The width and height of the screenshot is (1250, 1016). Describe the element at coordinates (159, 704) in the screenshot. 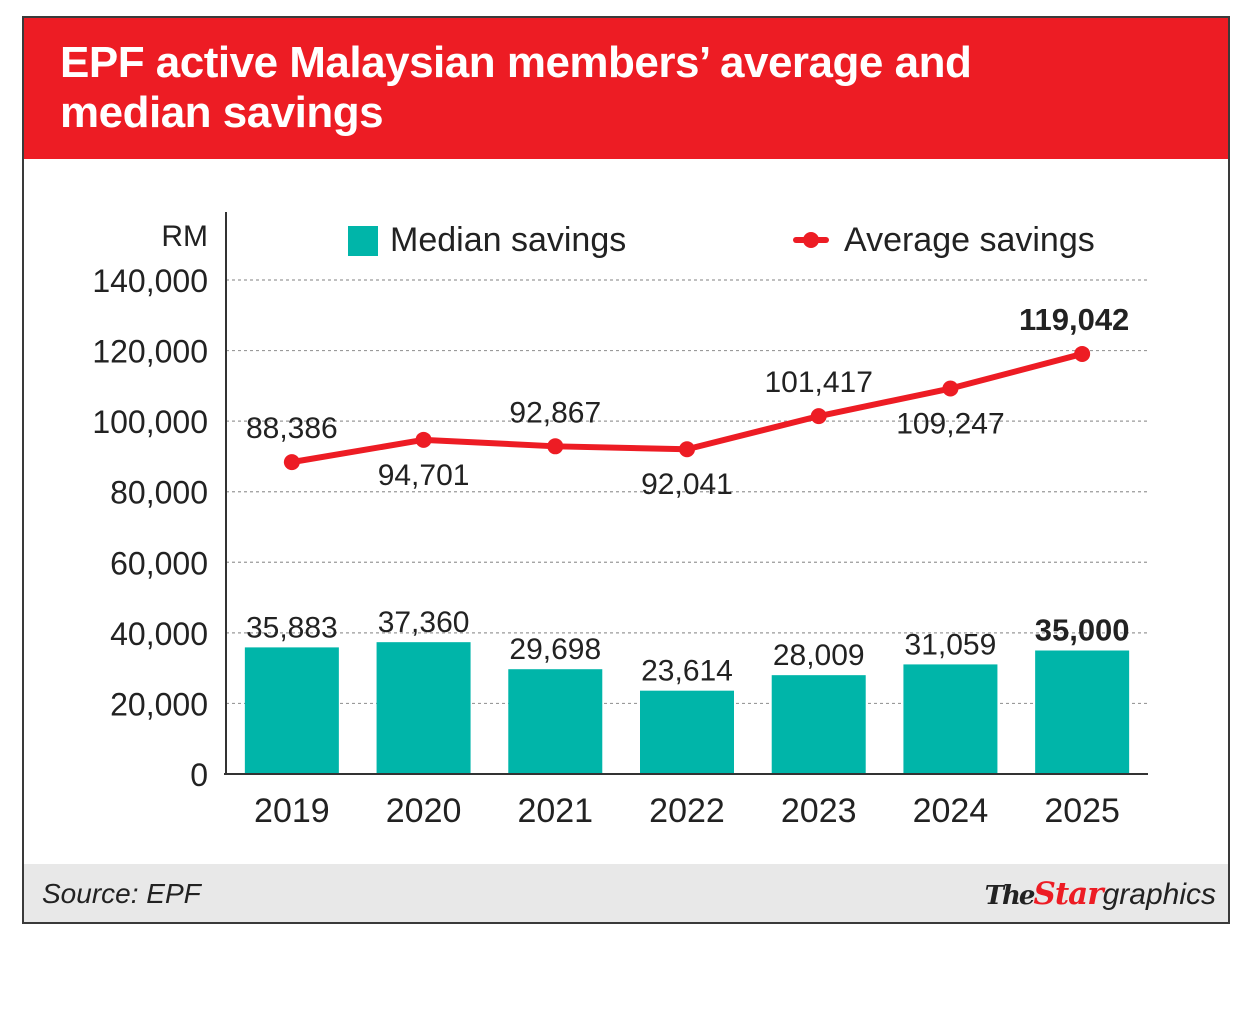

I see `y-tick-label: 20,000` at that location.